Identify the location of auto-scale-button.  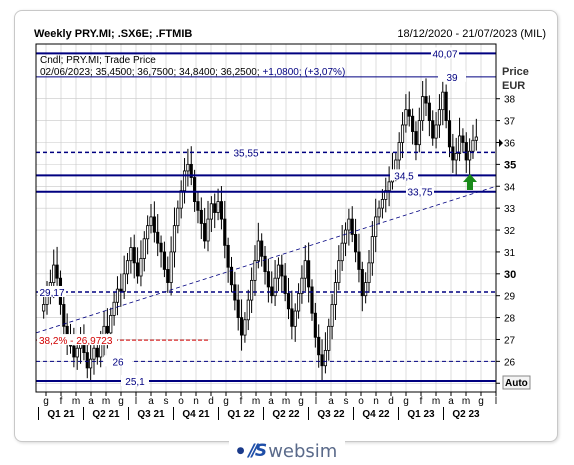
(516, 382).